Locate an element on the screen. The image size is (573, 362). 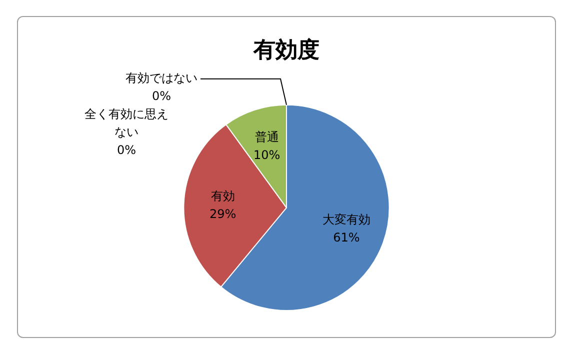
slice-label: 有効 is located at coordinates (222, 195).